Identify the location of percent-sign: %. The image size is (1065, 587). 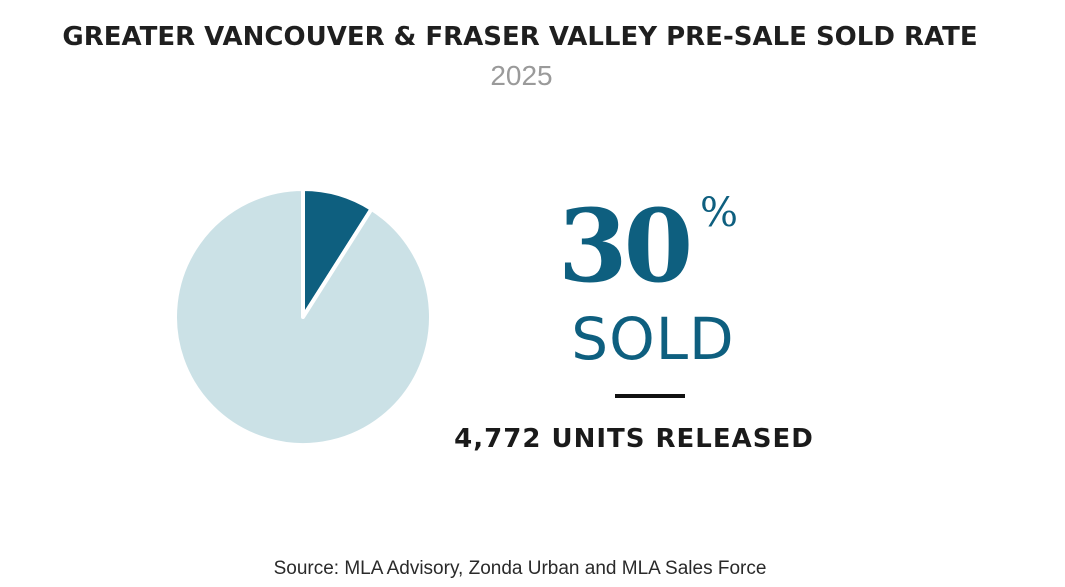
(719, 213).